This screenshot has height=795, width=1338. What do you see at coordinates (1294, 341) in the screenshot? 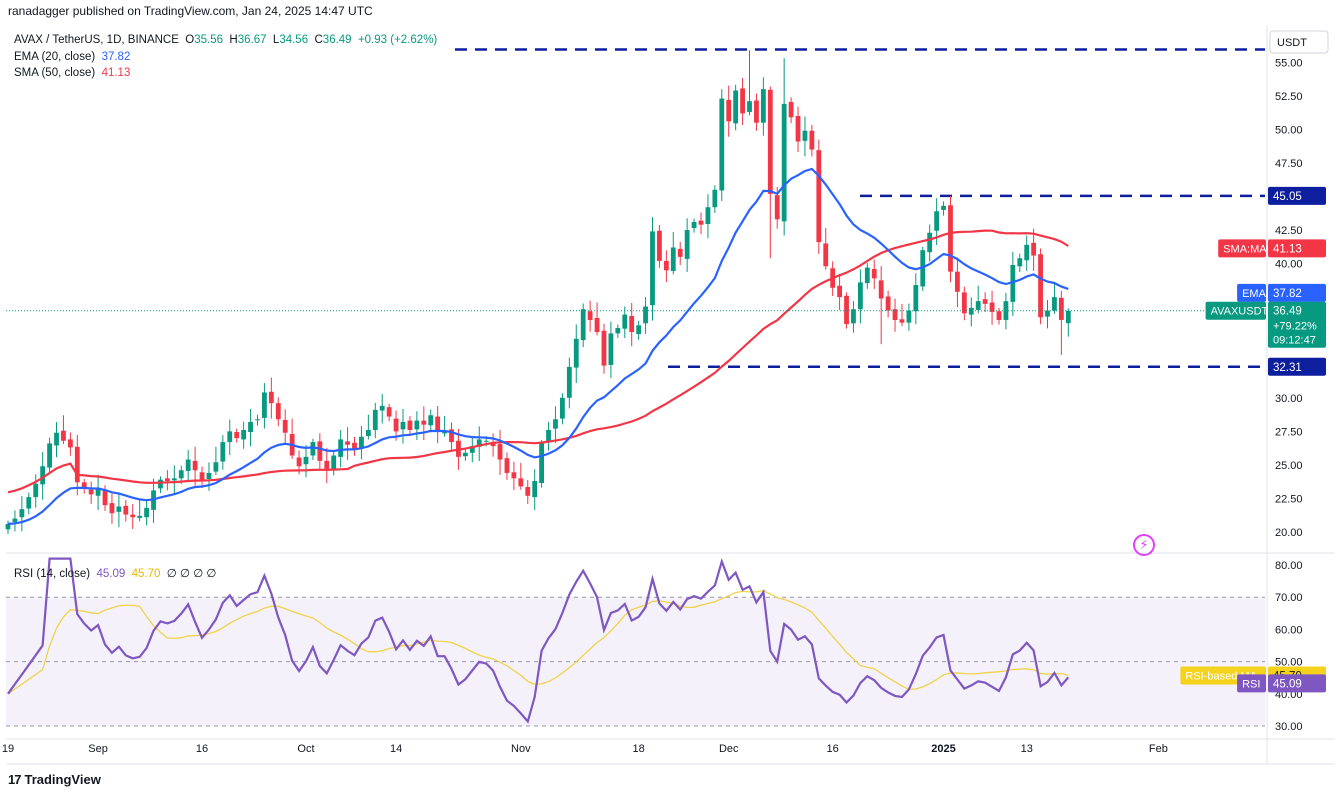
I see `bar-countdown: 09:12:47` at bounding box center [1294, 341].